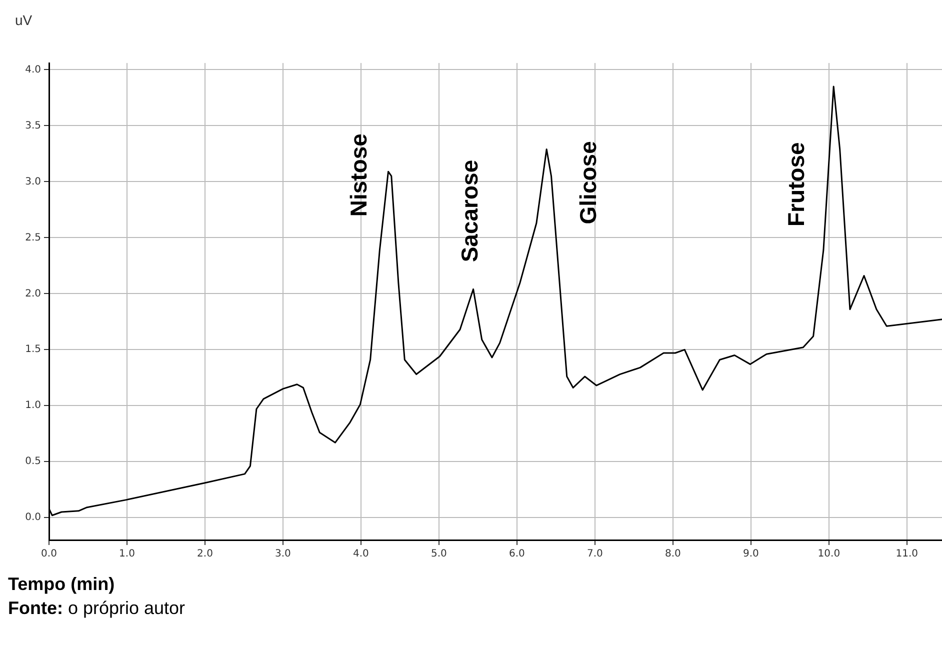 Image resolution: width=942 pixels, height=652 pixels. What do you see at coordinates (829, 554) in the screenshot?
I see `x-tick-label: 10.0` at bounding box center [829, 554].